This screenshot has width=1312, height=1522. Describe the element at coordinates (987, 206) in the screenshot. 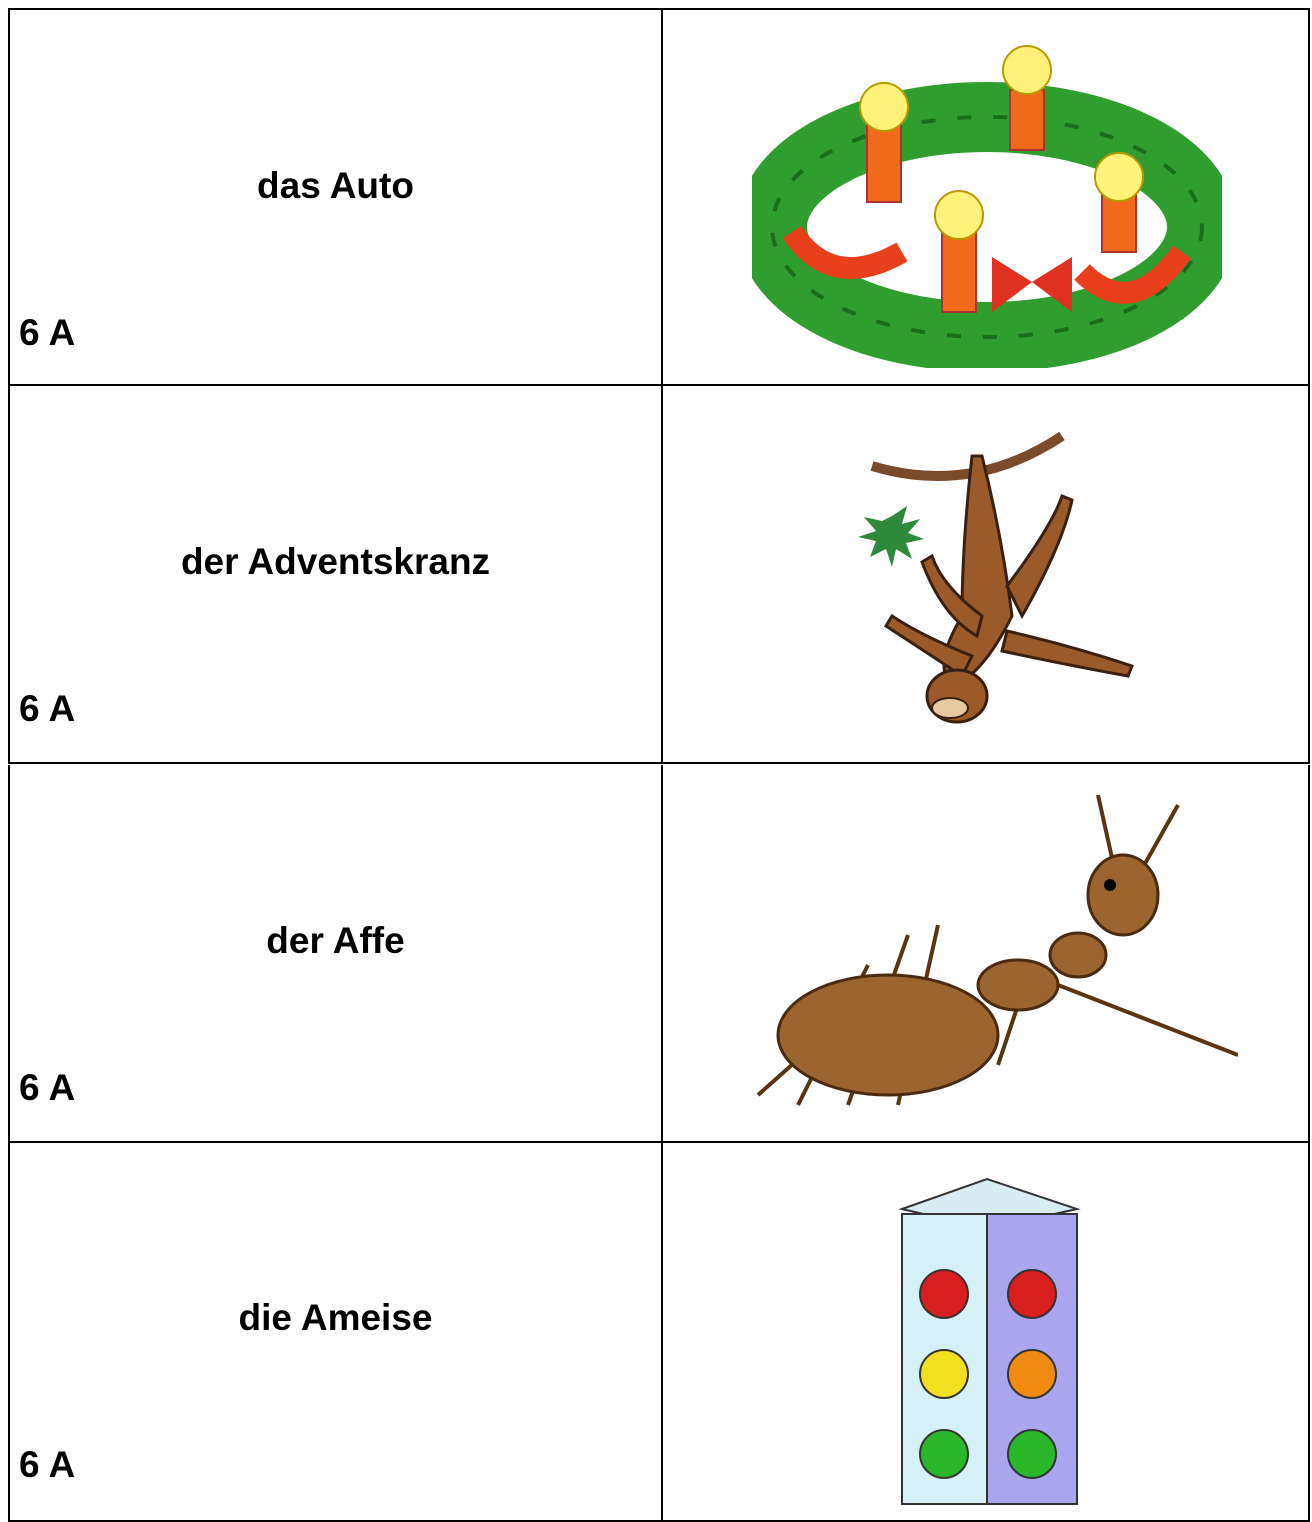

I see `wreath-image` at that location.